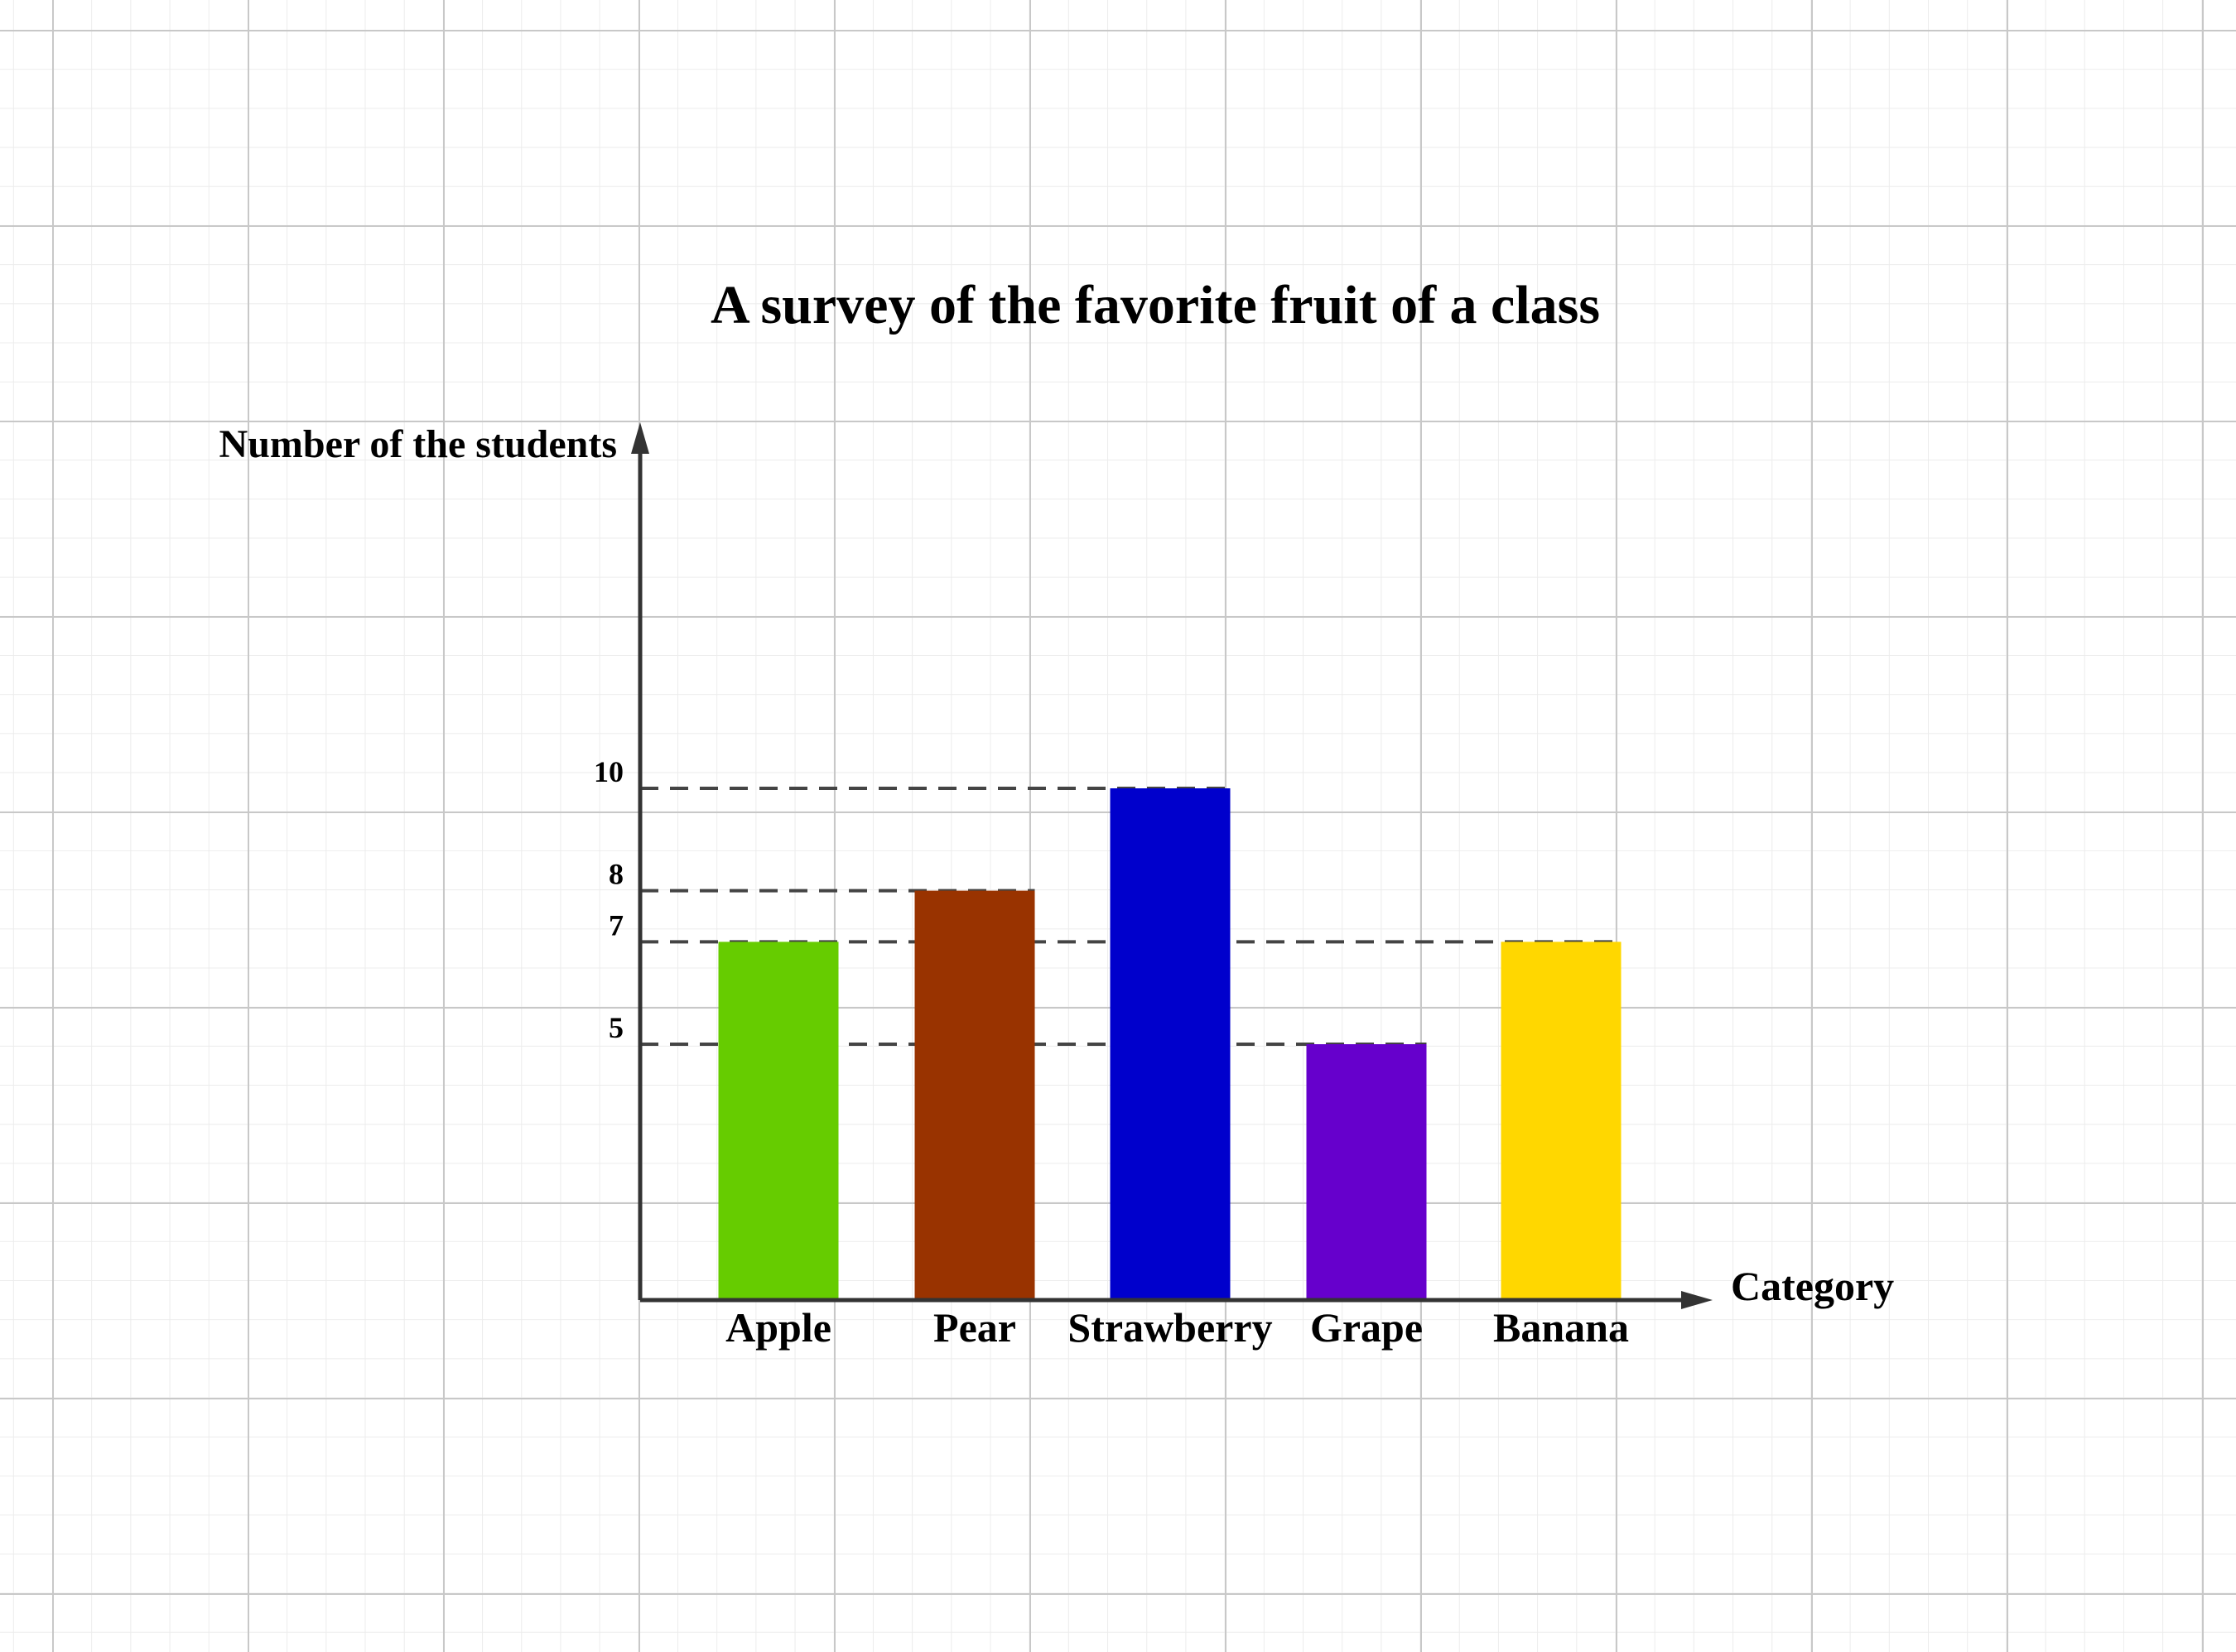  I want to click on y-tick-5: 5, so click(616, 1027).